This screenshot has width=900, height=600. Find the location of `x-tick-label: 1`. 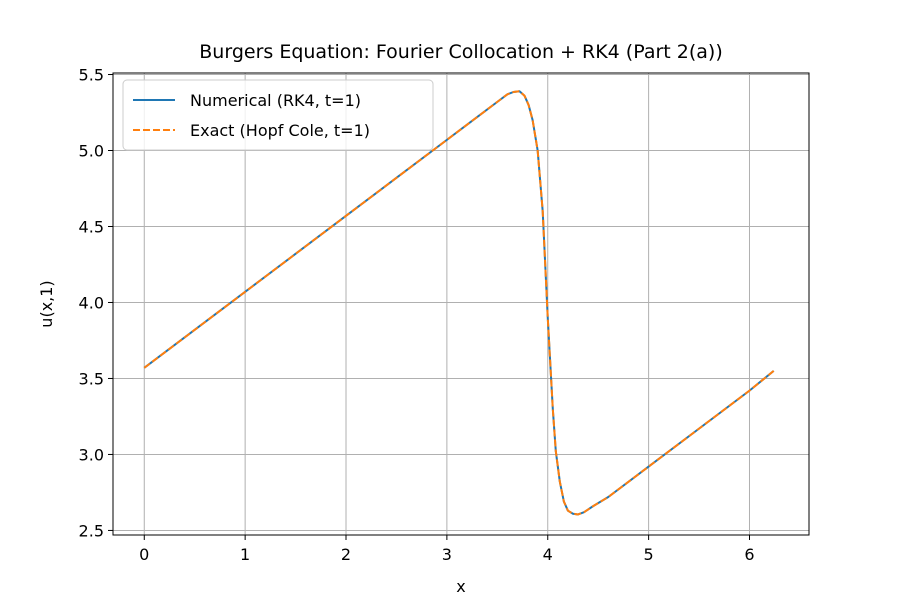

x-tick-label: 1 is located at coordinates (245, 554).